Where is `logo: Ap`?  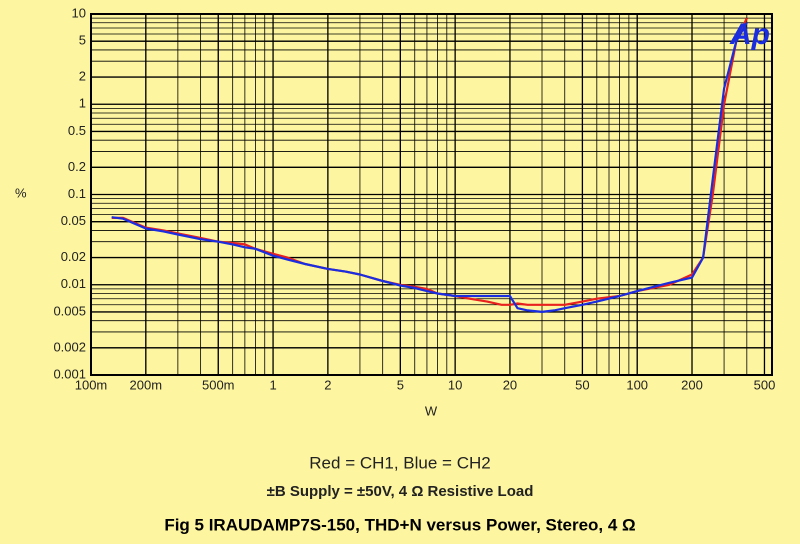 logo: Ap is located at coordinates (749, 34).